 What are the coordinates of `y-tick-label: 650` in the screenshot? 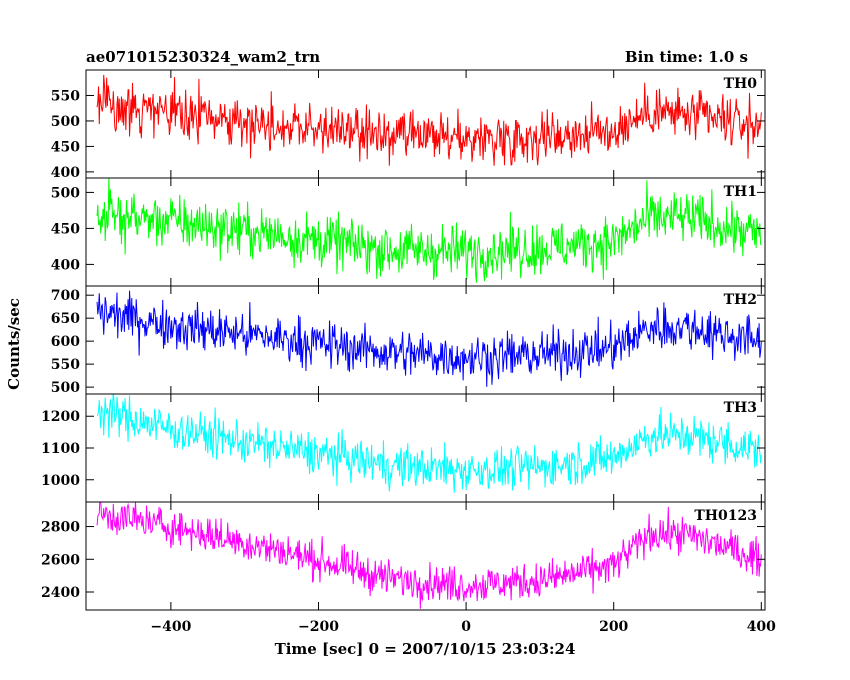 It's located at (65, 319).